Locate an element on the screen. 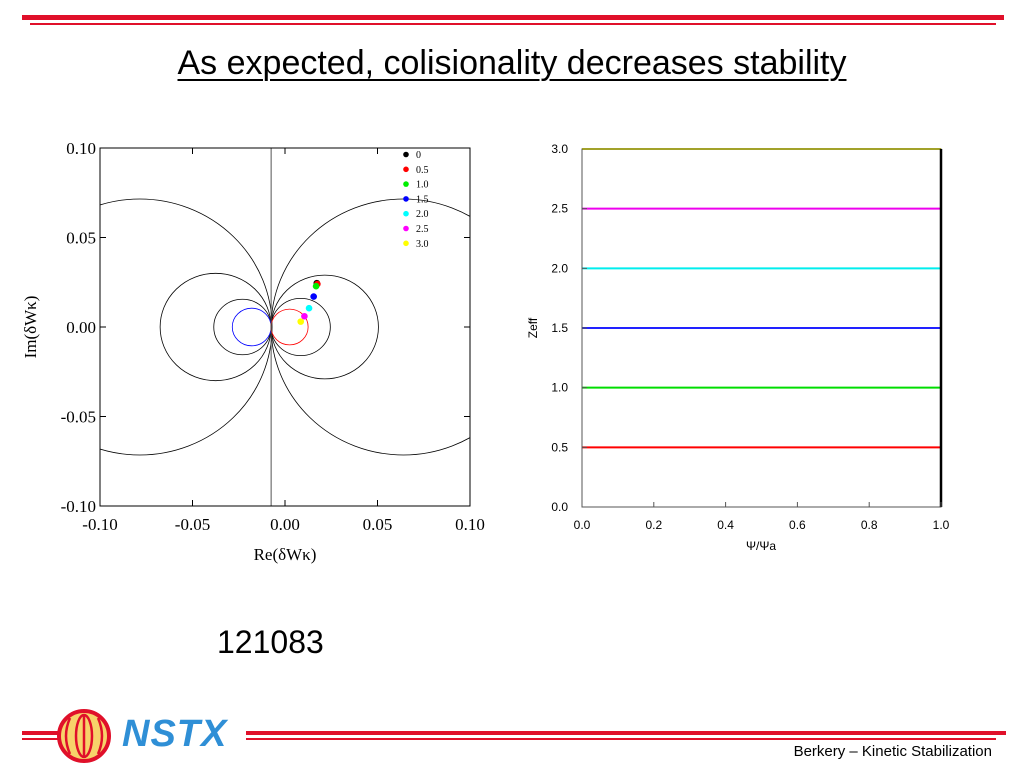  left-y-axis-label: Im(δWκ) is located at coordinates (30, 327).